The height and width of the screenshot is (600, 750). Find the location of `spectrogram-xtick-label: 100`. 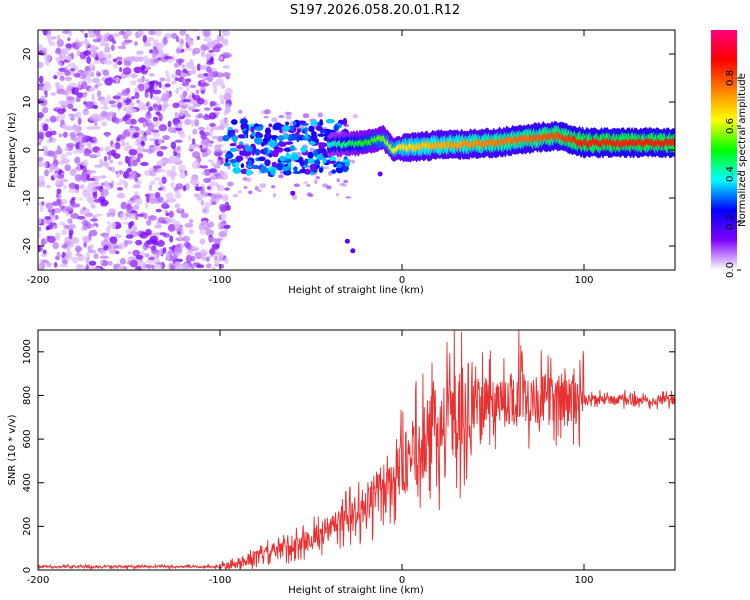

spectrogram-xtick-label: 100 is located at coordinates (583, 280).